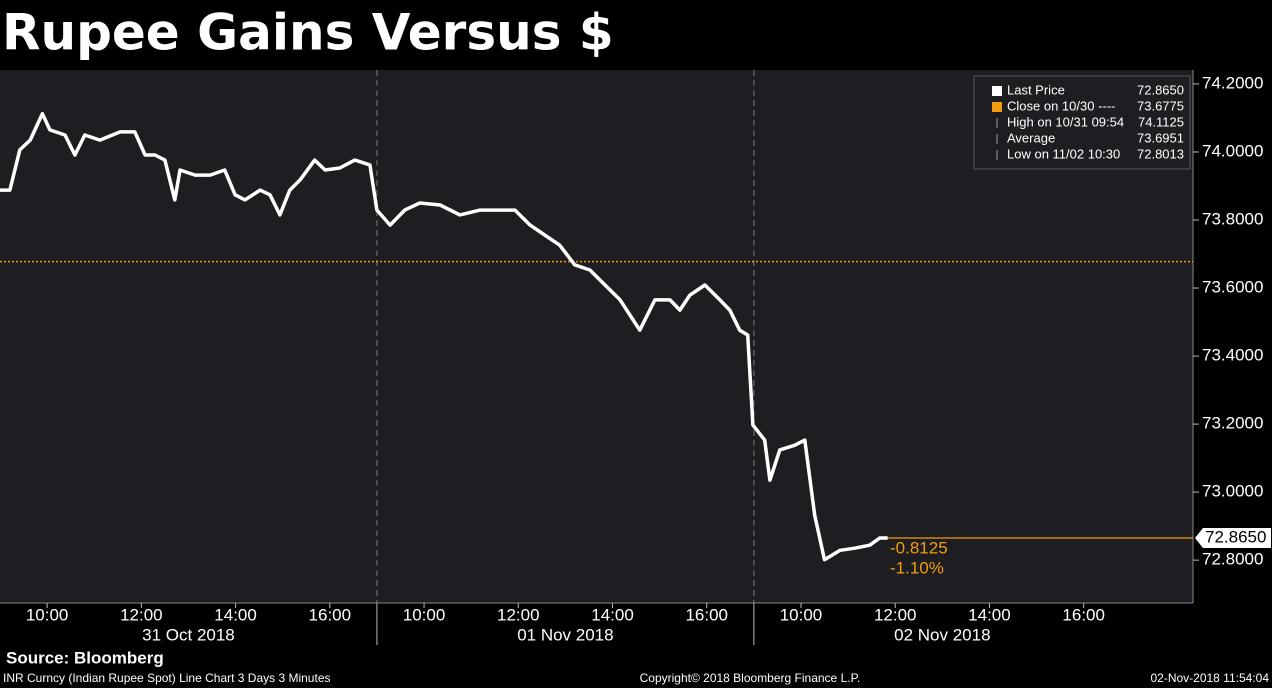  What do you see at coordinates (750, 678) in the screenshot?
I see `footer-center: Copyright© 2018 Bloomberg Finance L.P.` at bounding box center [750, 678].